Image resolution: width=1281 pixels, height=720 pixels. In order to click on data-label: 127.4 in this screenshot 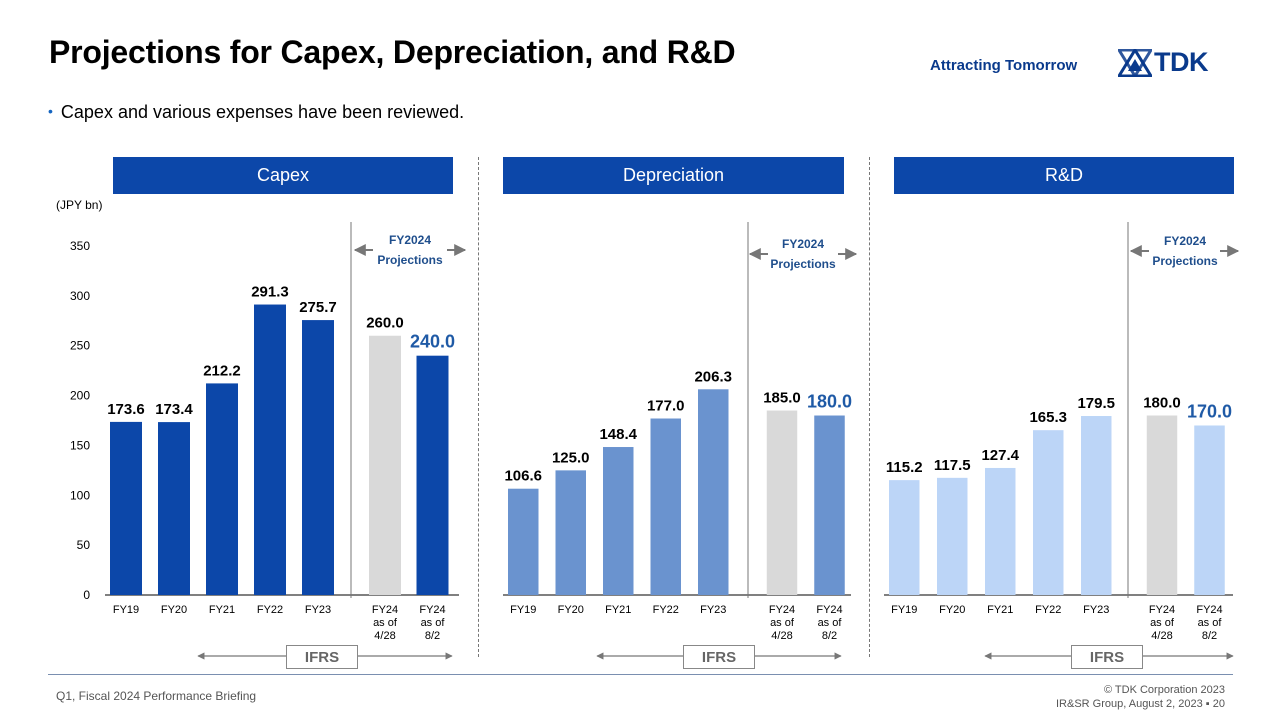, I will do `click(1000, 455)`.